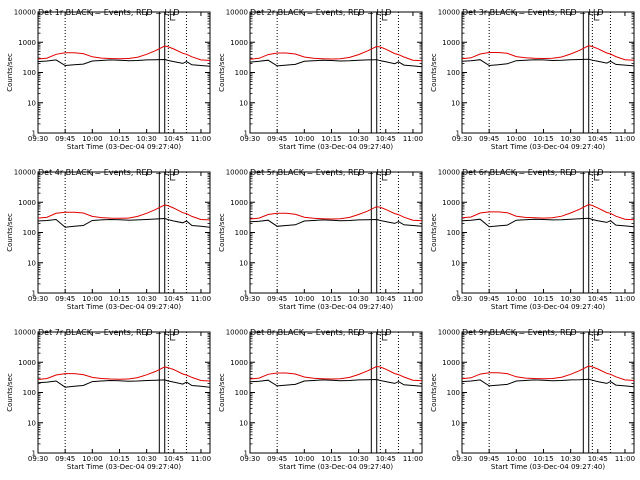 Image resolution: width=640 pixels, height=480 pixels. What do you see at coordinates (321, 12) in the screenshot?
I see `chart-title: Det 2r BLACK = Events, RED = LLD` at bounding box center [321, 12].